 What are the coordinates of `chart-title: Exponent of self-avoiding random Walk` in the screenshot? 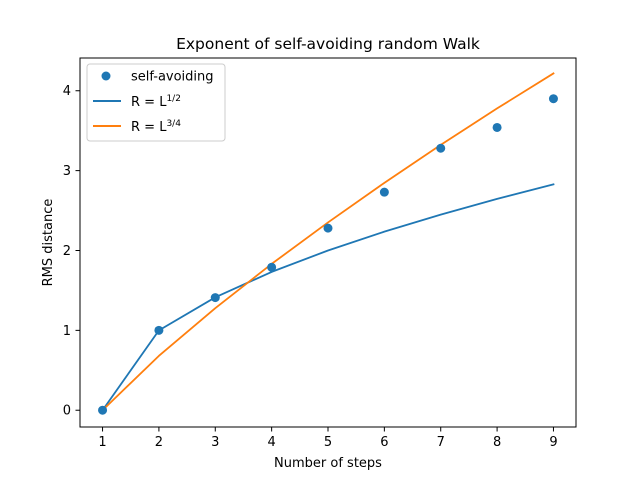 It's located at (328, 44).